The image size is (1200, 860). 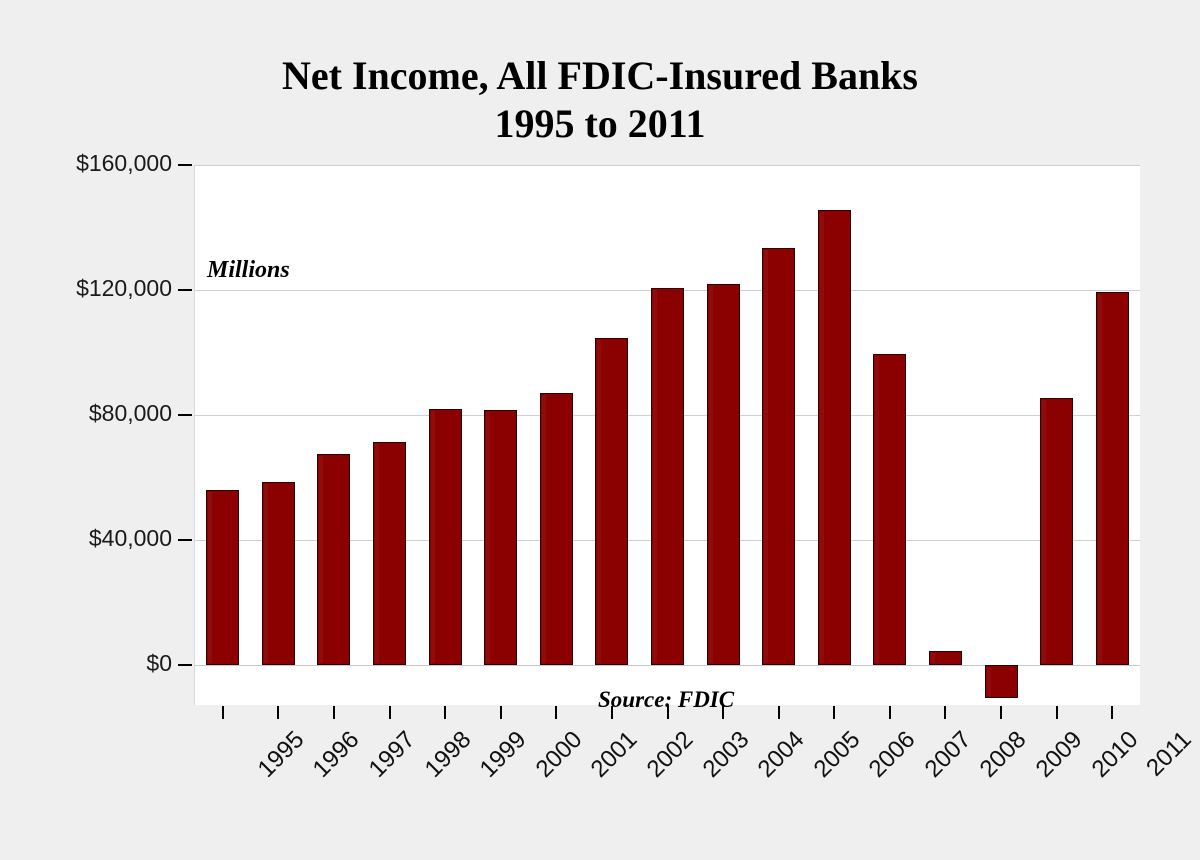 I want to click on x-axis-tick-label-1997: 1997, so click(x=392, y=754).